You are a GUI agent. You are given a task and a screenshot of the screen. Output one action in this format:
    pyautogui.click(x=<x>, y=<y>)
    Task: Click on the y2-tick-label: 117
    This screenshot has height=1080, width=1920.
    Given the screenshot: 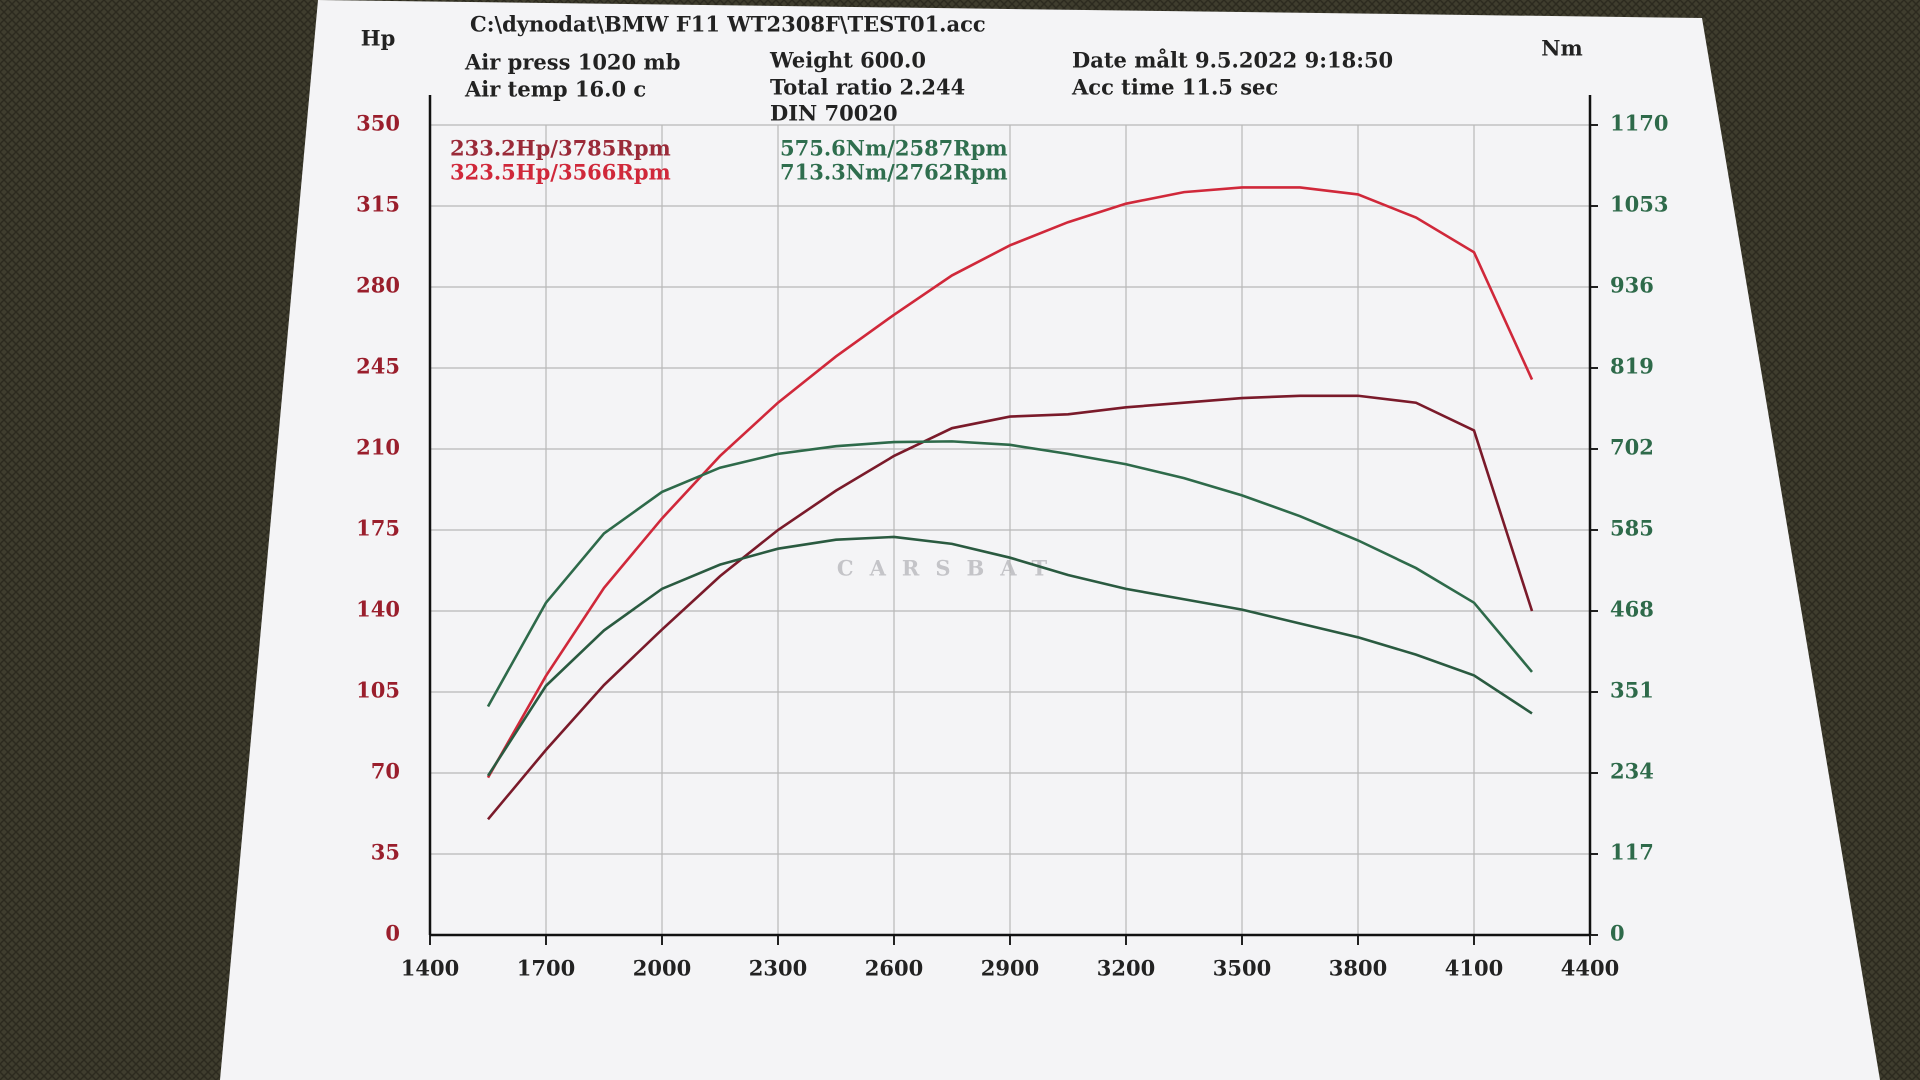 What is the action you would take?
    pyautogui.click(x=1632, y=852)
    